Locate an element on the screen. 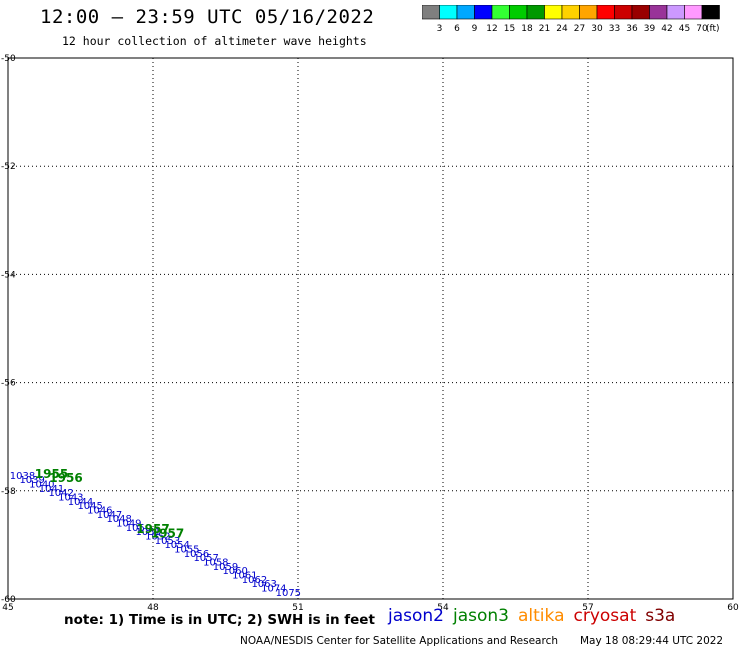 The height and width of the screenshot is (650, 740). x-tick-label: 45 is located at coordinates (7, 606).